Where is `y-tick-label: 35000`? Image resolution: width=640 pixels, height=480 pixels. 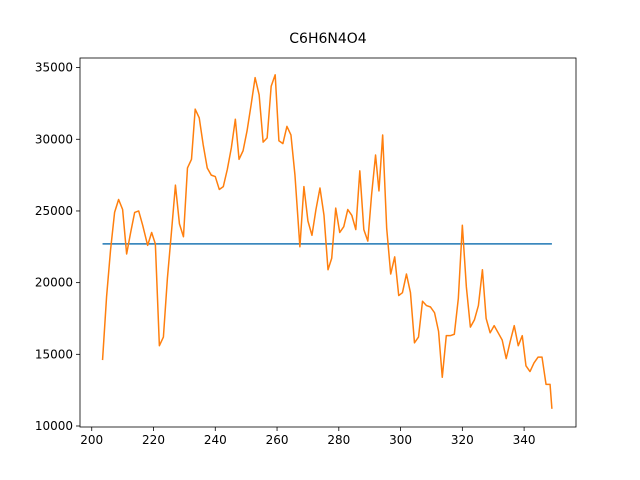
y-tick-label: 35000 is located at coordinates (54, 68).